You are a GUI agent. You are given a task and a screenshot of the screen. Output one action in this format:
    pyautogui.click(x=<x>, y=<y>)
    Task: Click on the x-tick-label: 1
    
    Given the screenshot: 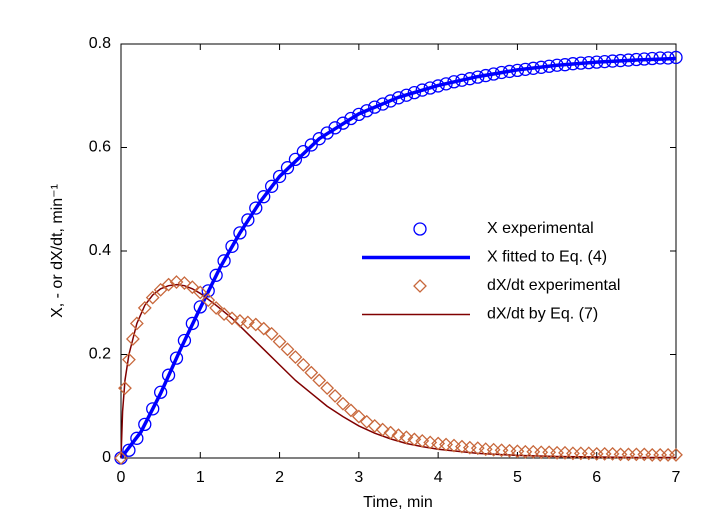 What is the action you would take?
    pyautogui.click(x=200, y=477)
    